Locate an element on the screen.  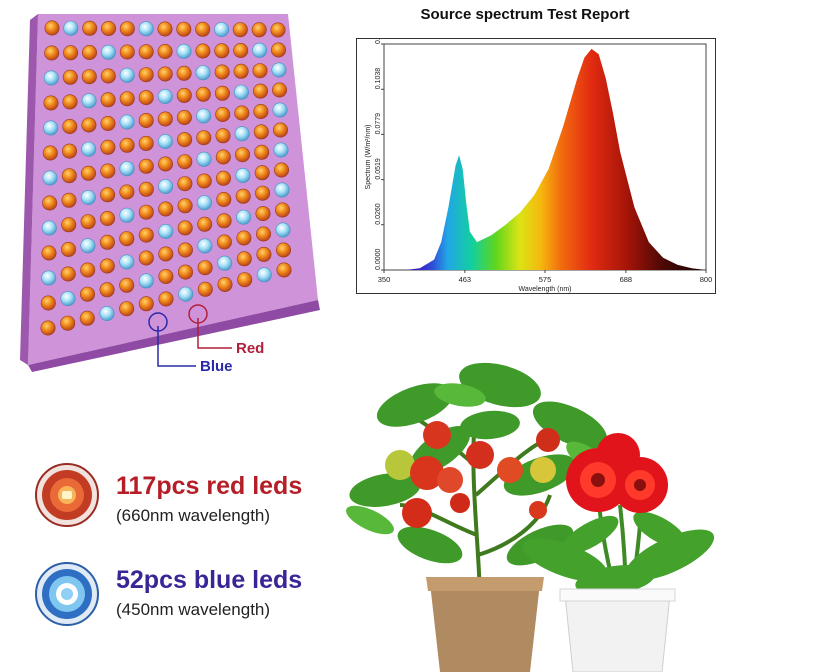
blue-callout-ring is located at coordinates (158, 322).